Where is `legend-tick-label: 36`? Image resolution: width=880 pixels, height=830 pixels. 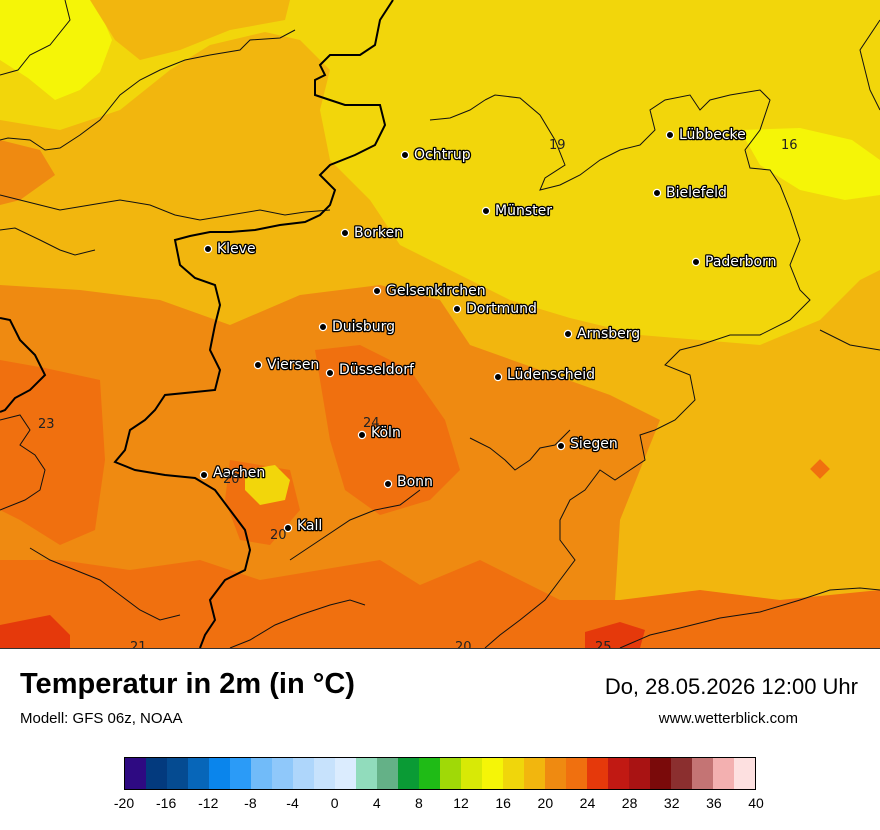 legend-tick-label: 36 is located at coordinates (714, 803).